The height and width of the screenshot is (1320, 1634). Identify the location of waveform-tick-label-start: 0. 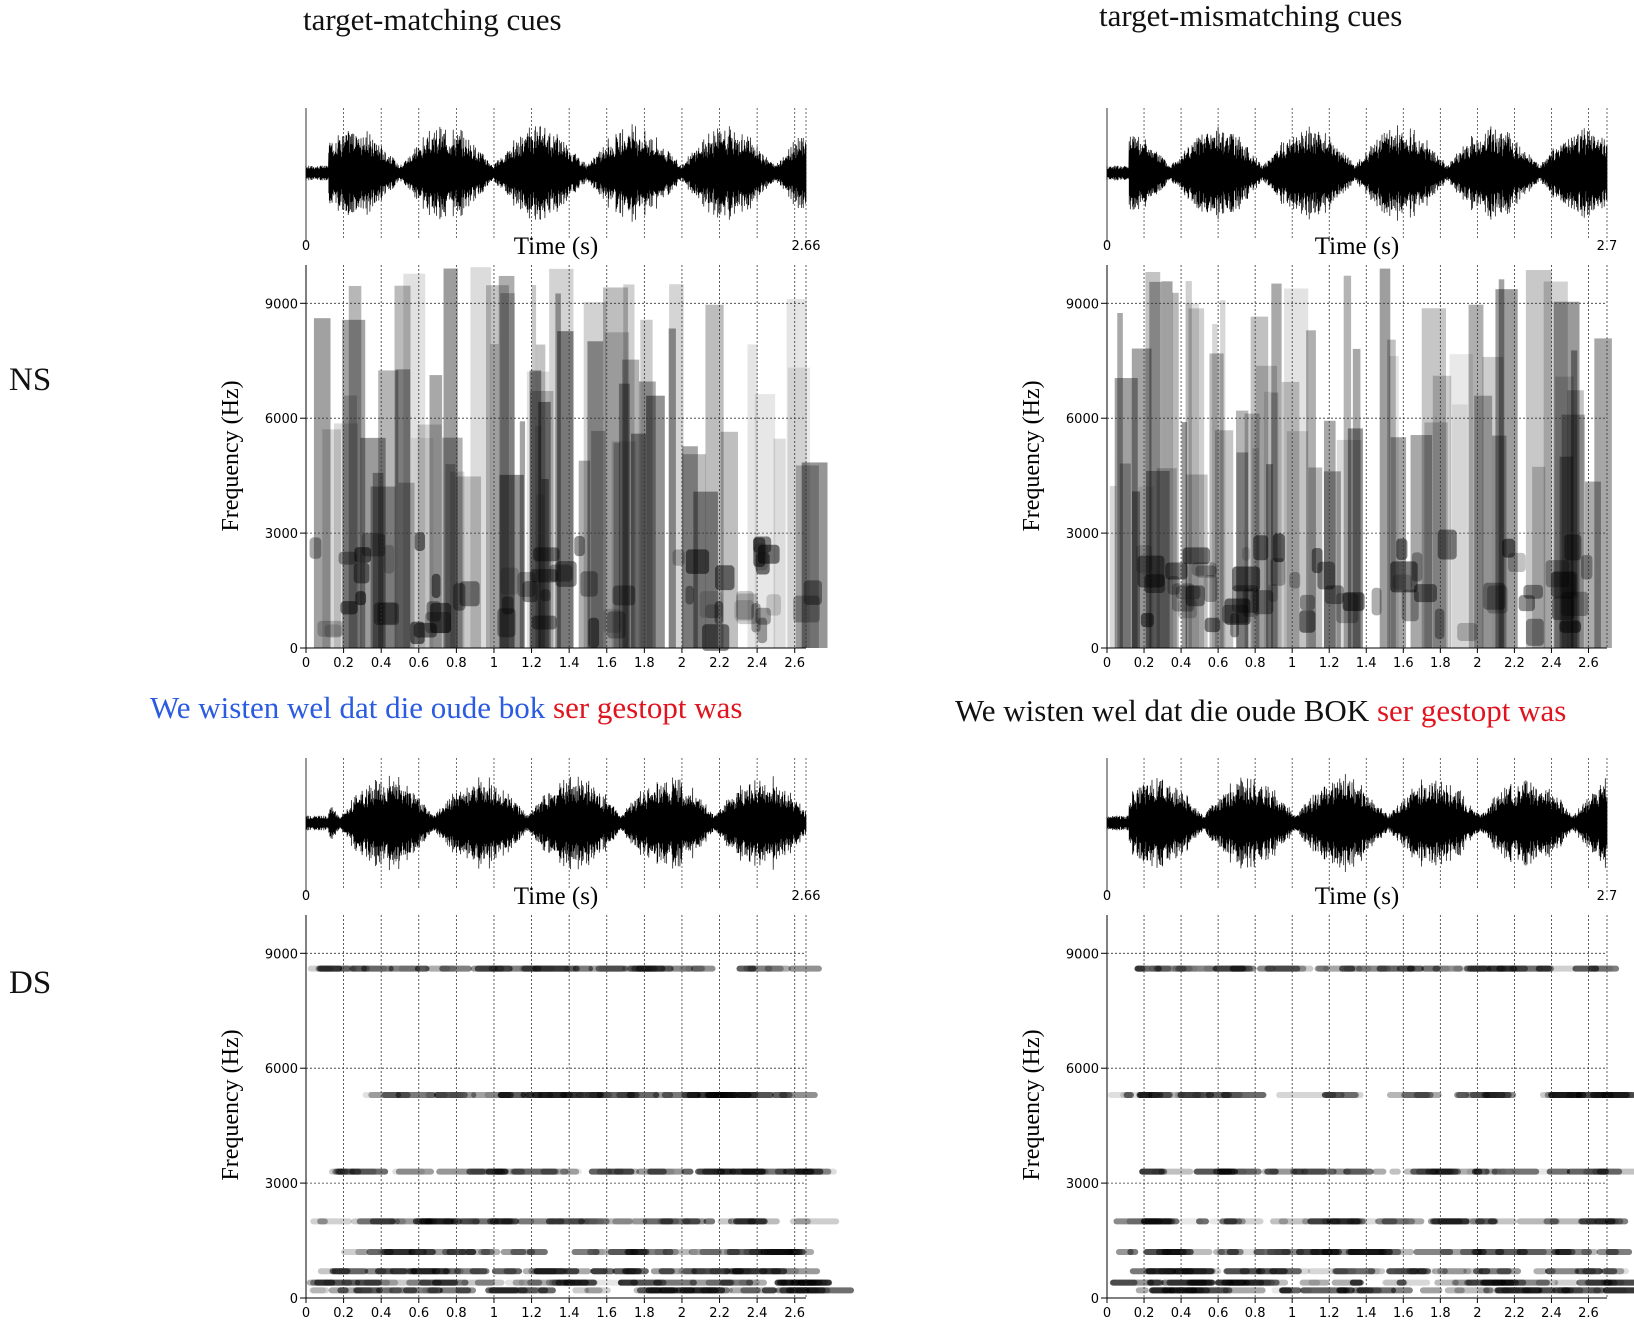
(1107, 246).